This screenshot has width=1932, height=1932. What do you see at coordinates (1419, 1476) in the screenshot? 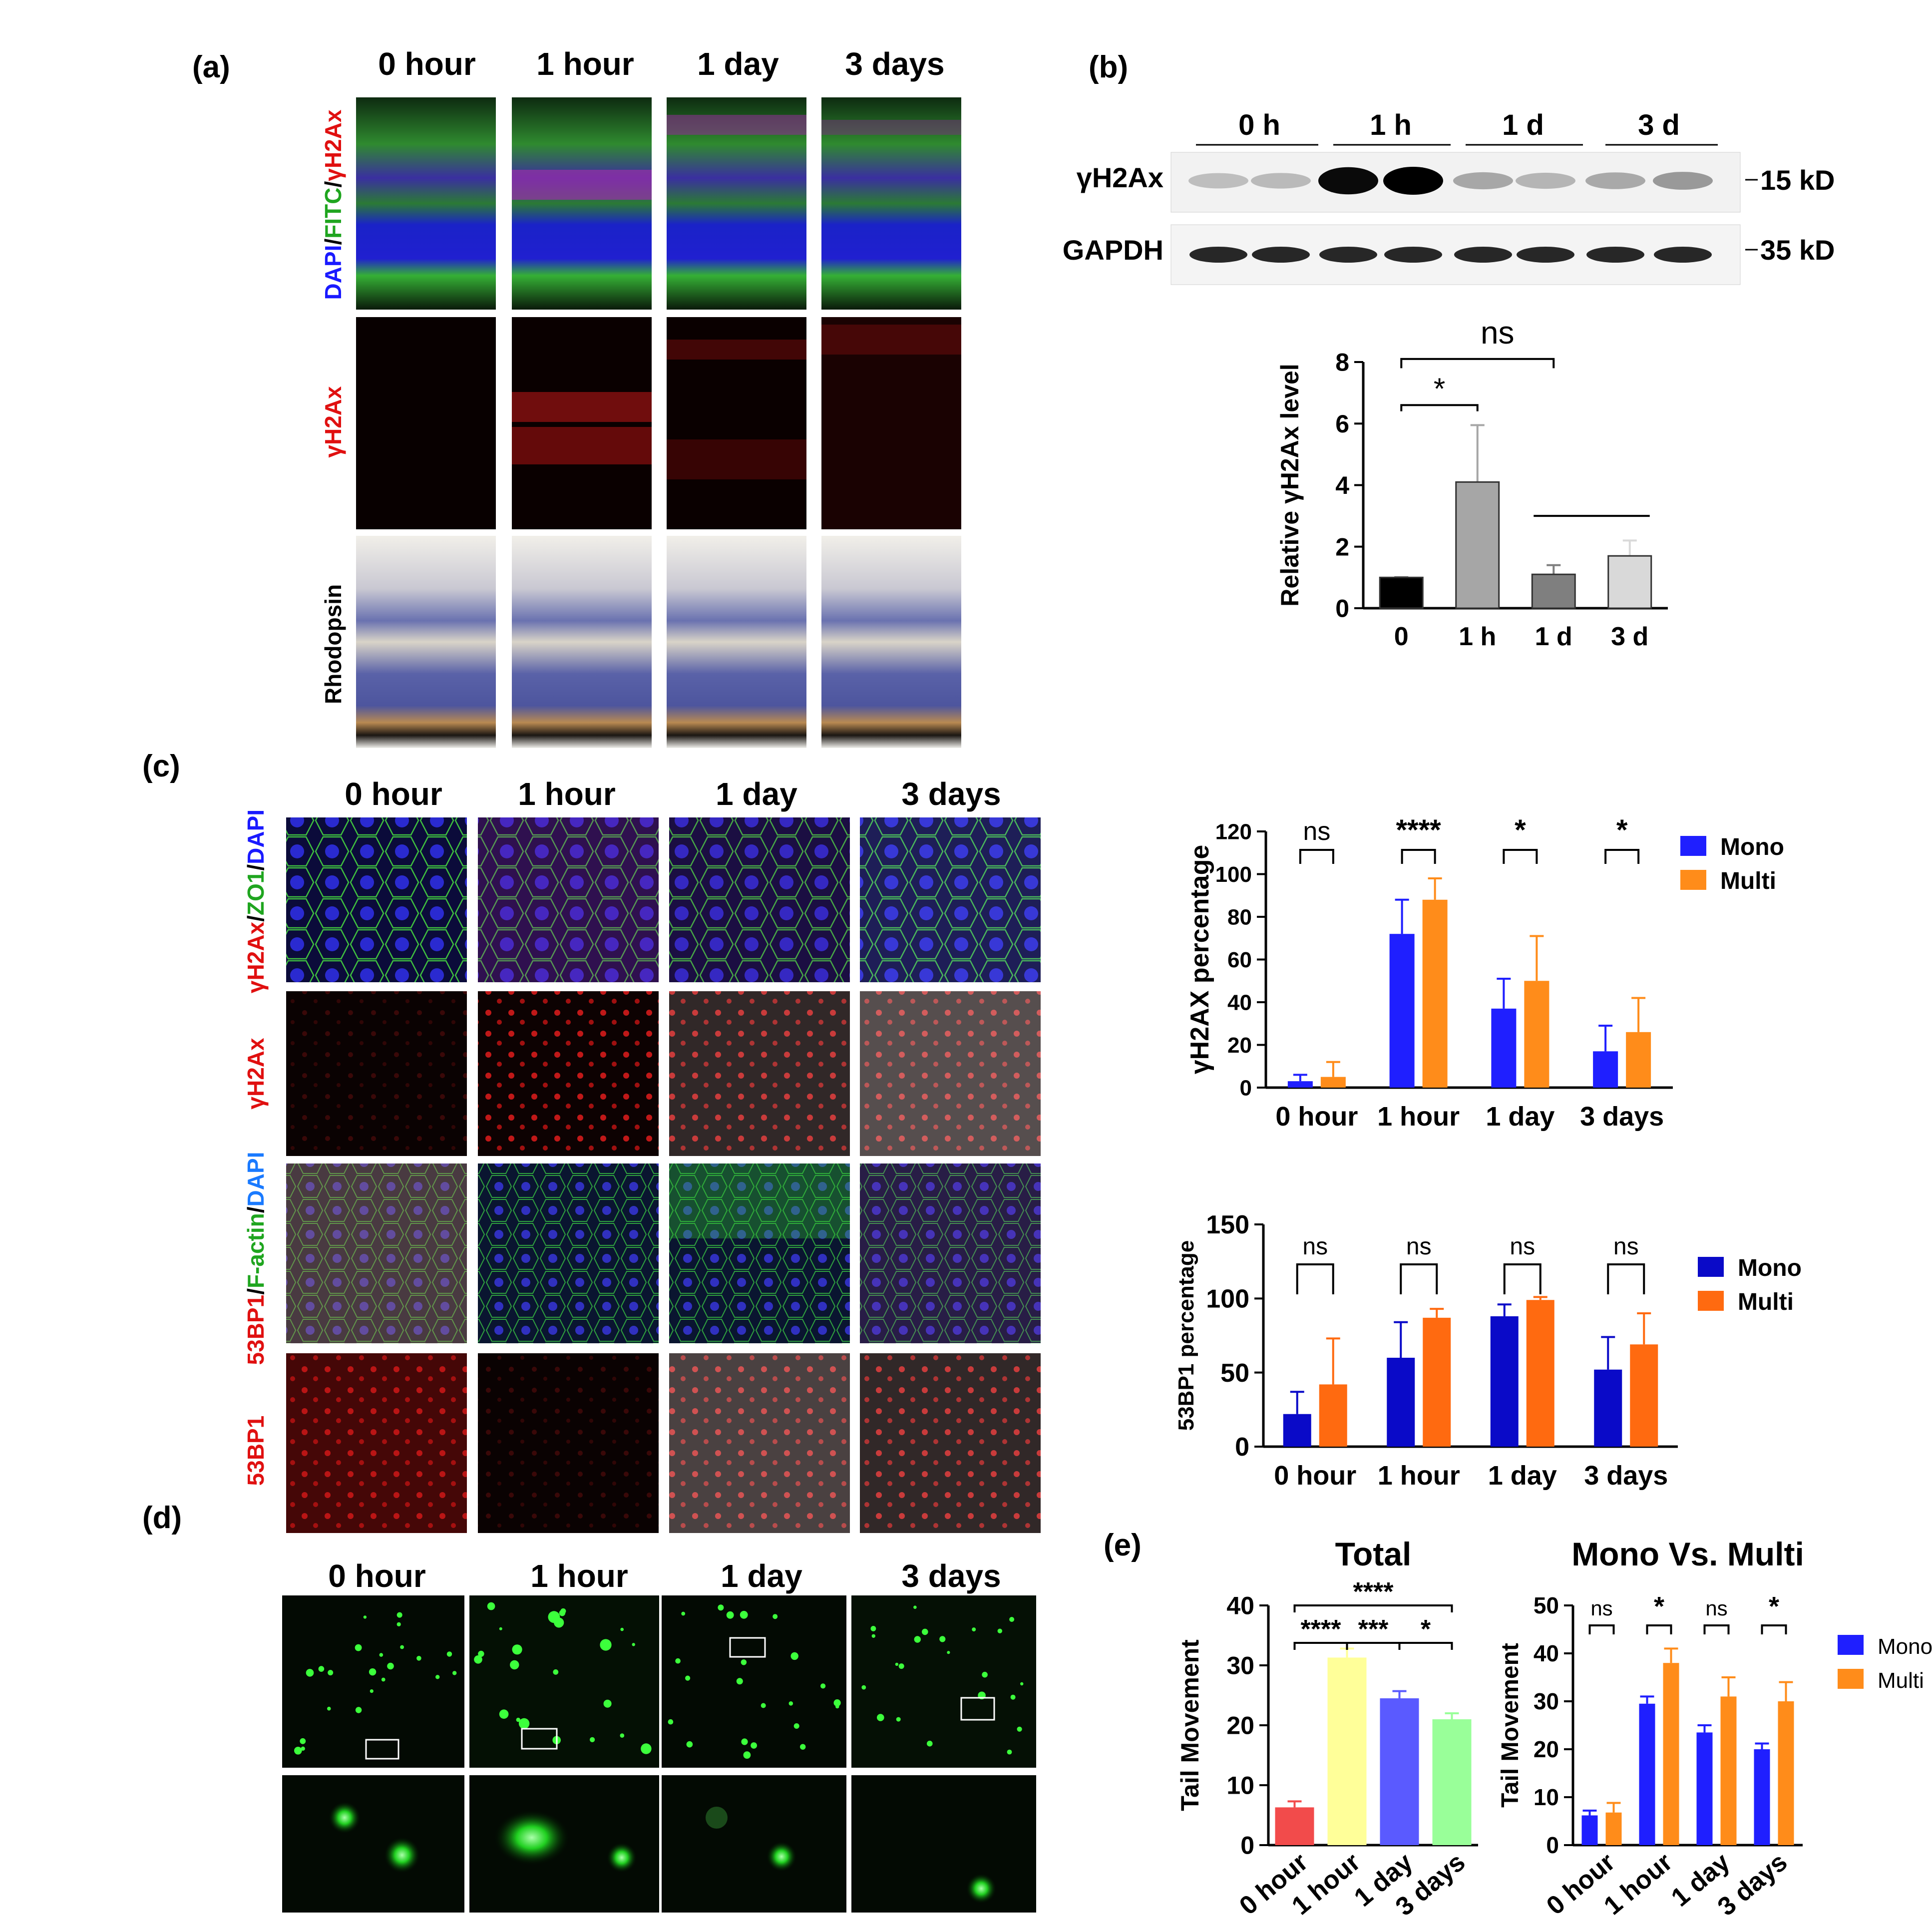
I see `x-tick-label: 1 hour` at bounding box center [1419, 1476].